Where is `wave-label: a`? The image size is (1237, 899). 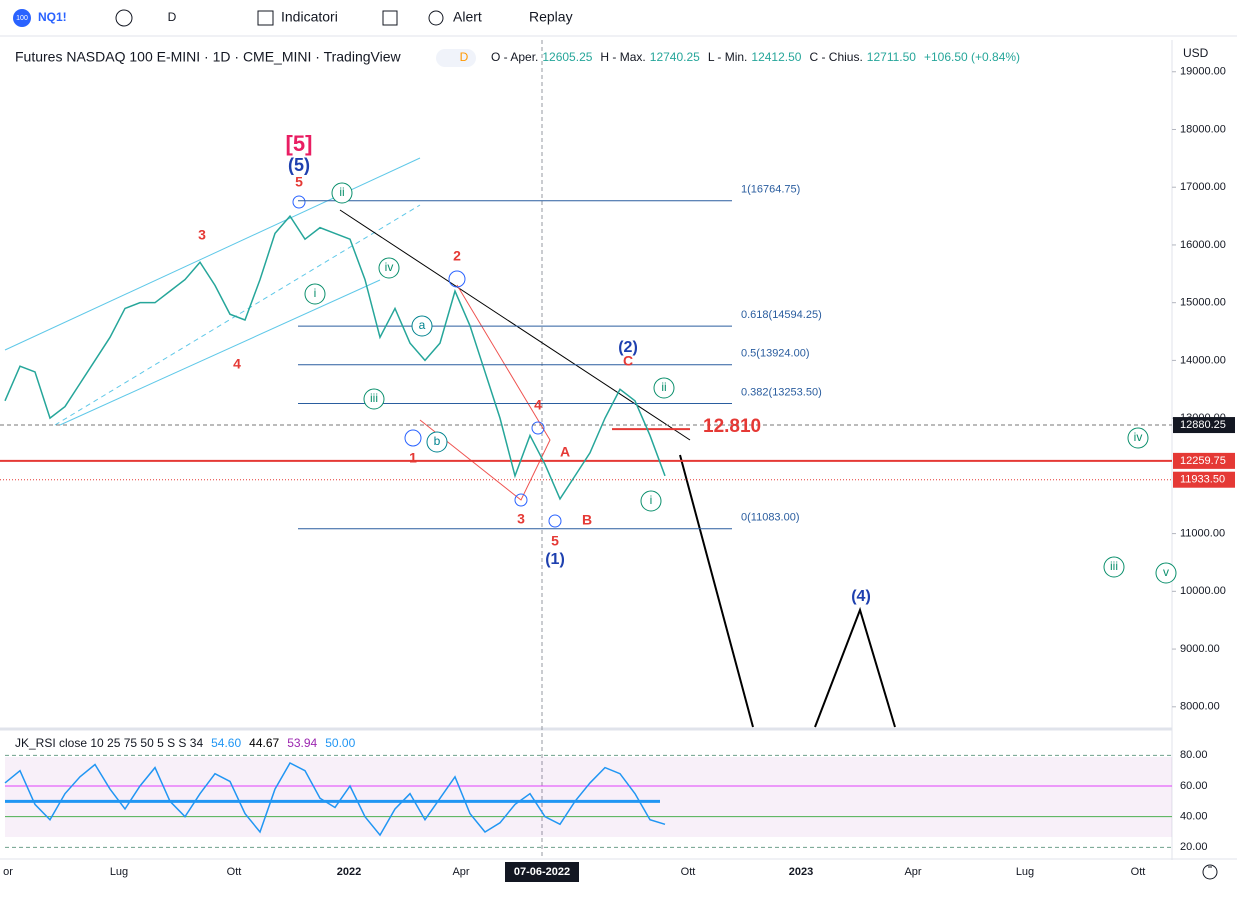
wave-label: a is located at coordinates (422, 325).